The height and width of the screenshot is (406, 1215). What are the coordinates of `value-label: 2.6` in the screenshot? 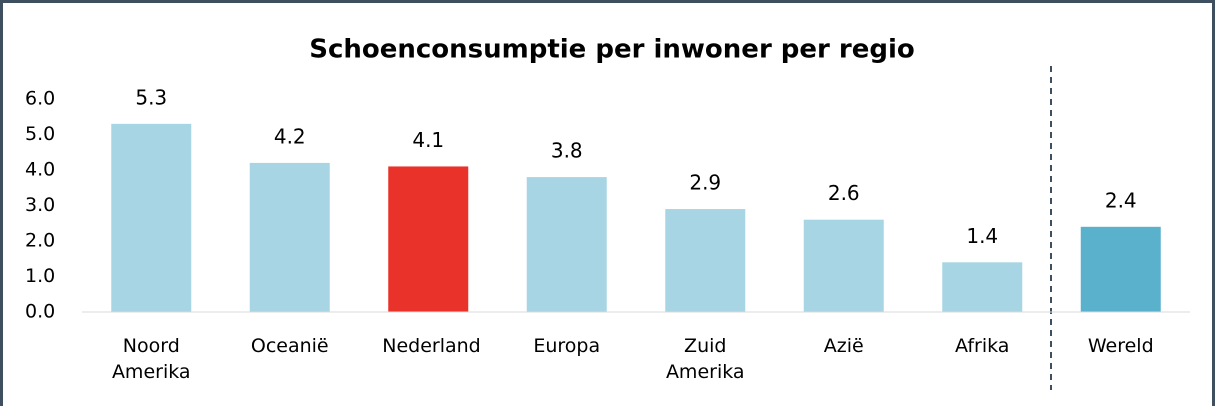 It's located at (844, 193).